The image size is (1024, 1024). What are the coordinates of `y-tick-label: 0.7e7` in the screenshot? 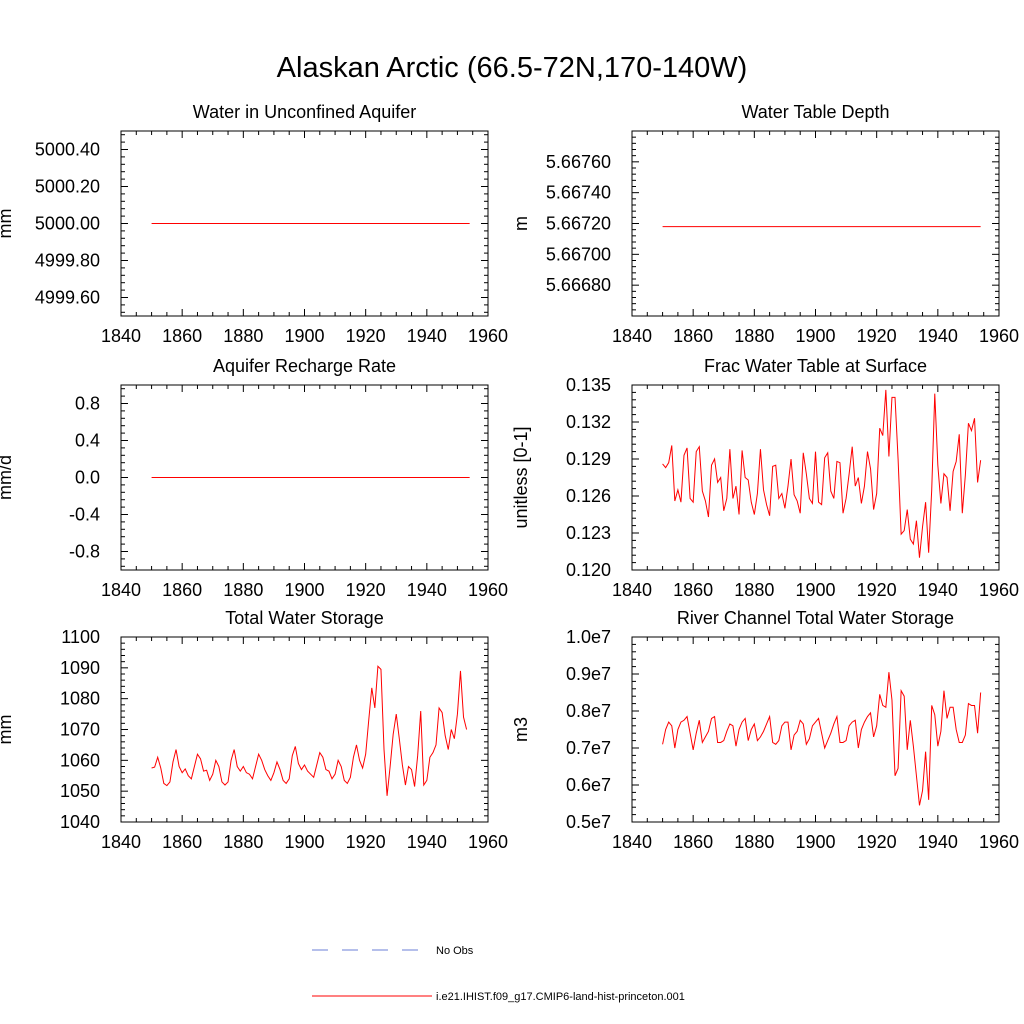 It's located at (588, 748).